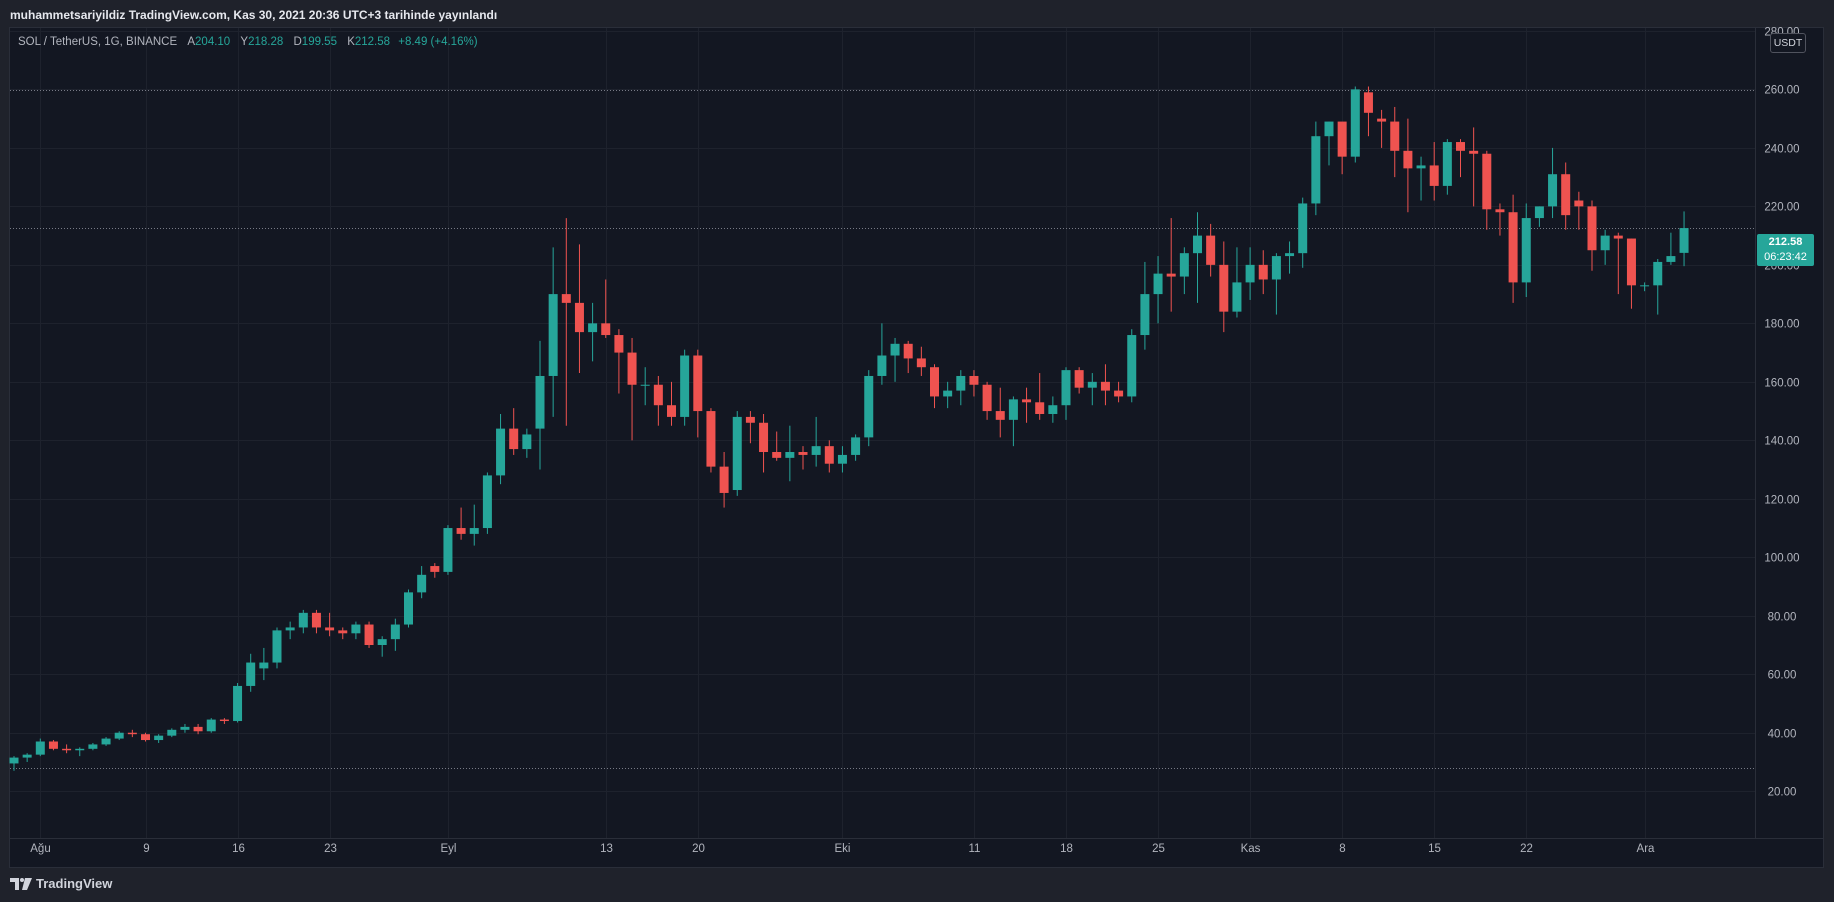 The width and height of the screenshot is (1834, 902). What do you see at coordinates (1788, 43) in the screenshot?
I see `currency-unit-badge: USDT` at bounding box center [1788, 43].